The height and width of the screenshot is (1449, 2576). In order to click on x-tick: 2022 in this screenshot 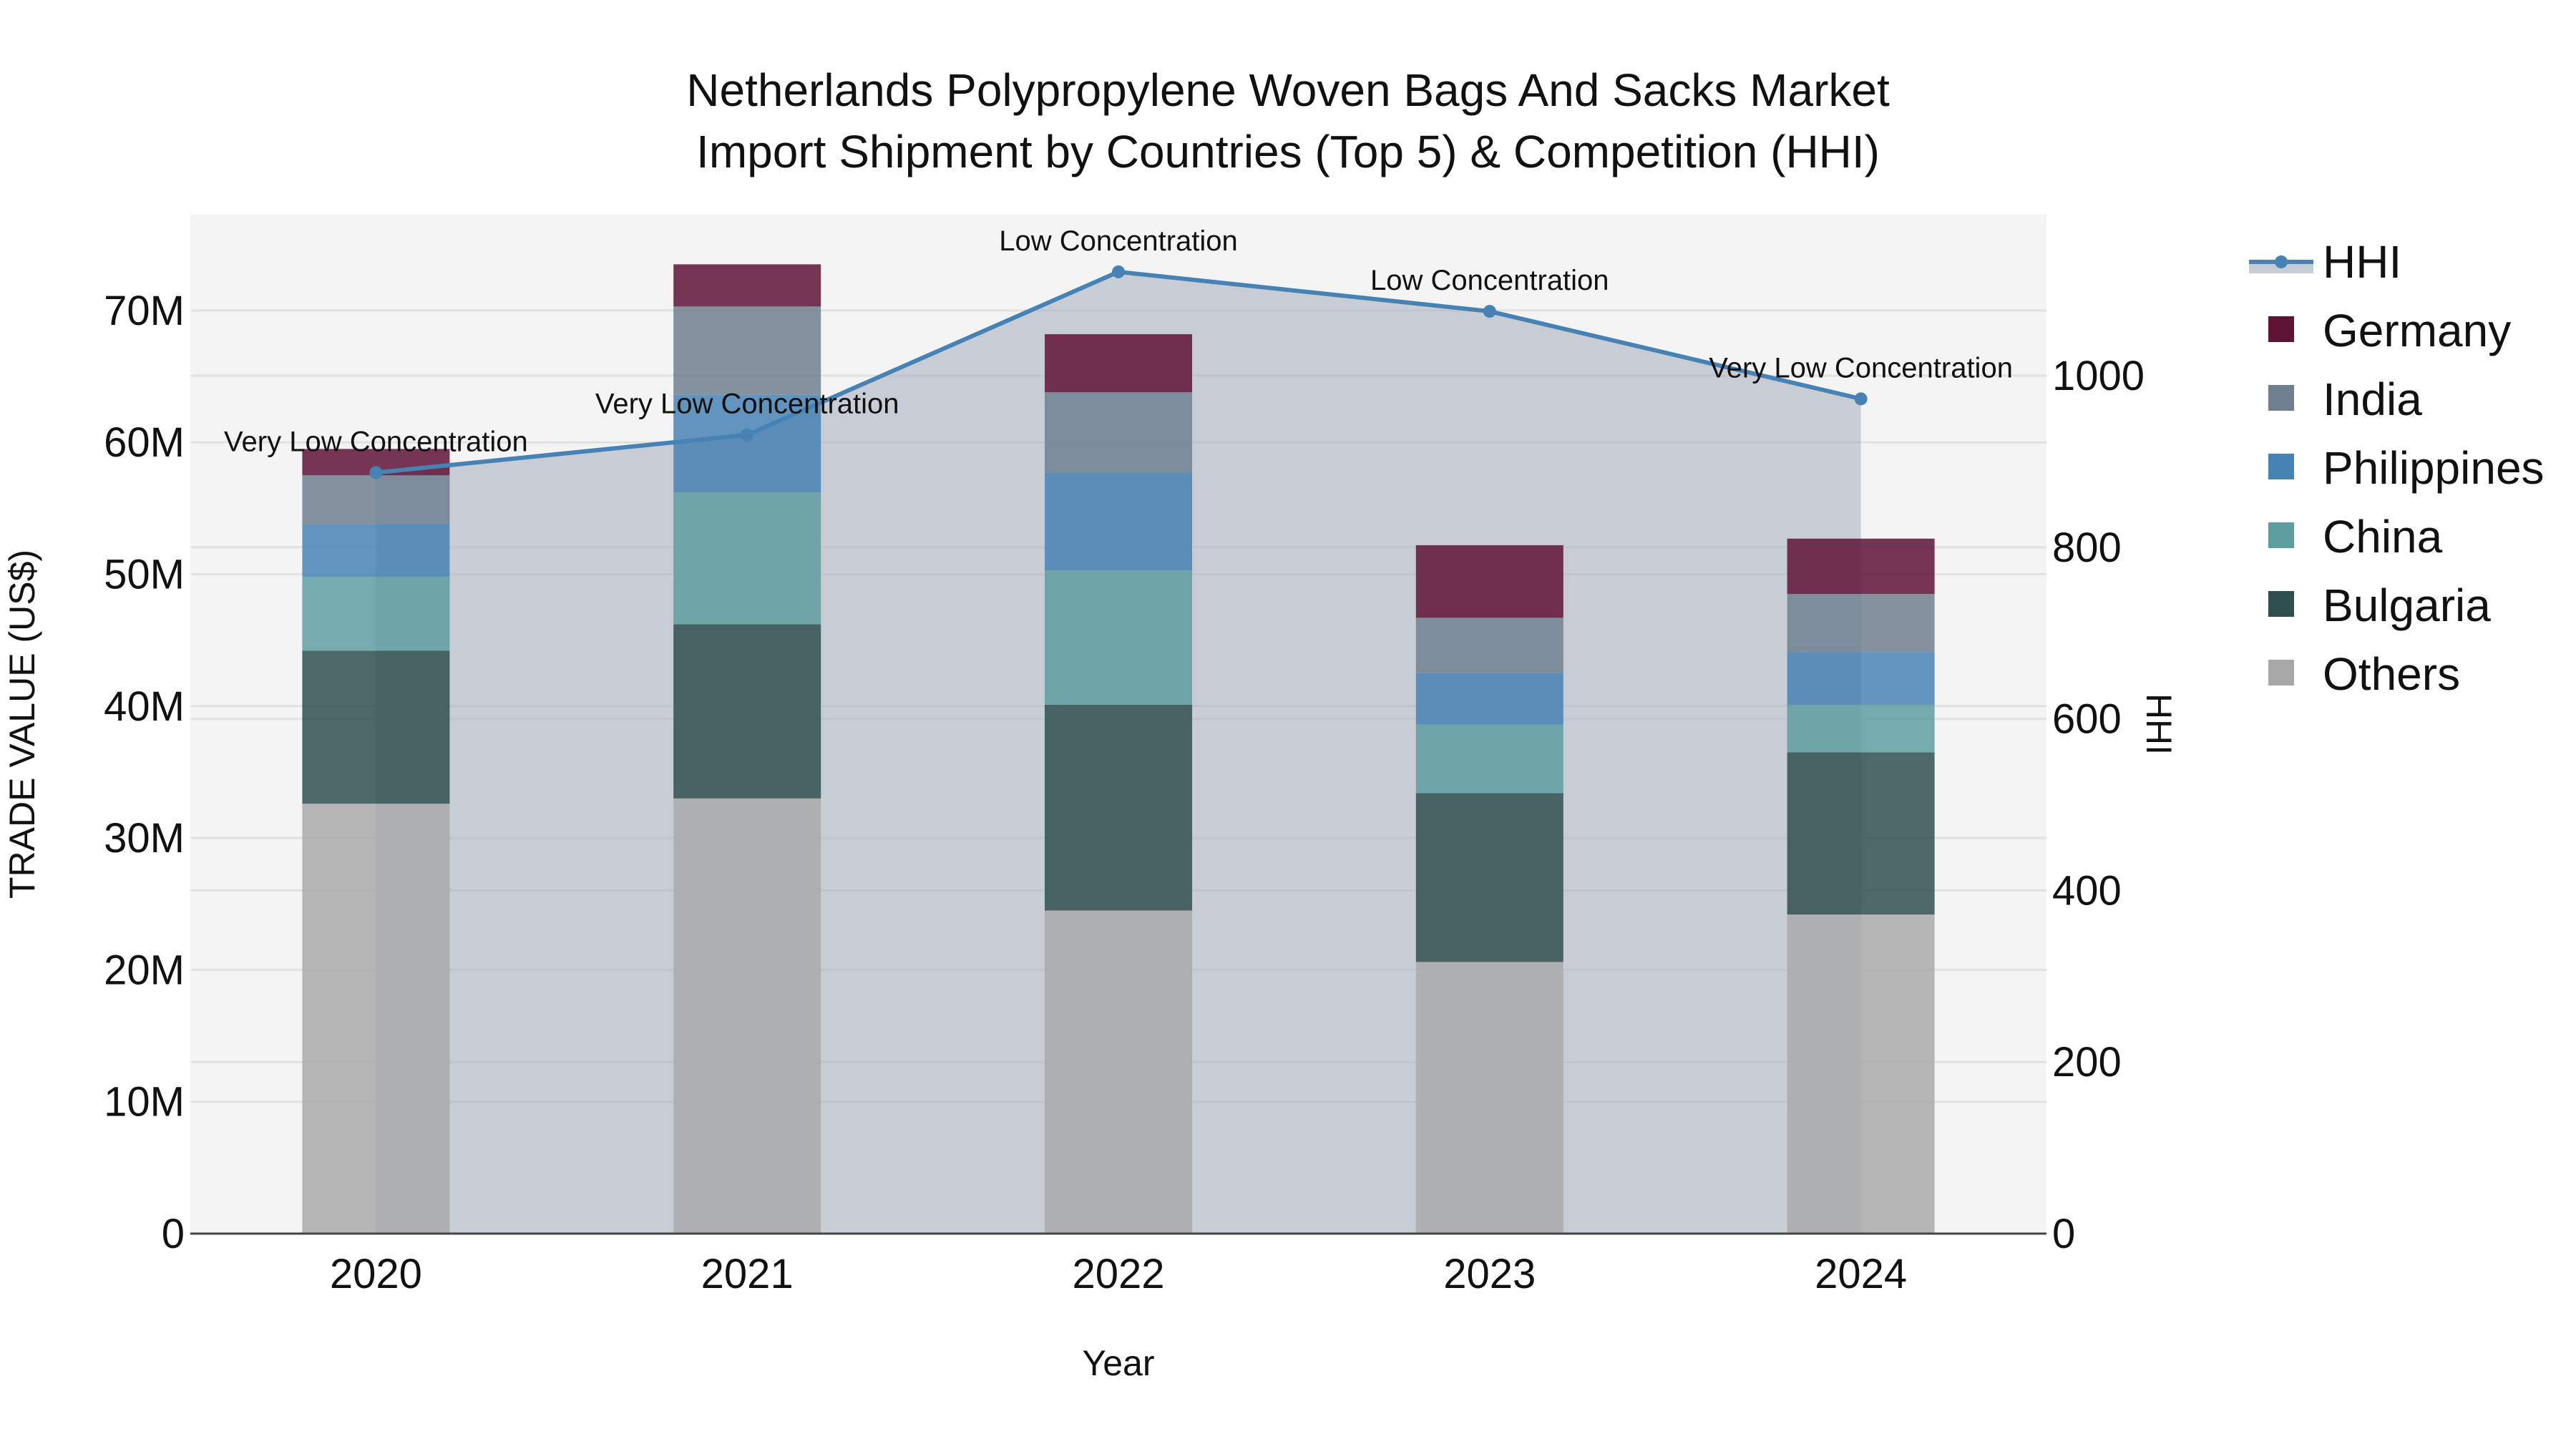, I will do `click(1118, 1274)`.